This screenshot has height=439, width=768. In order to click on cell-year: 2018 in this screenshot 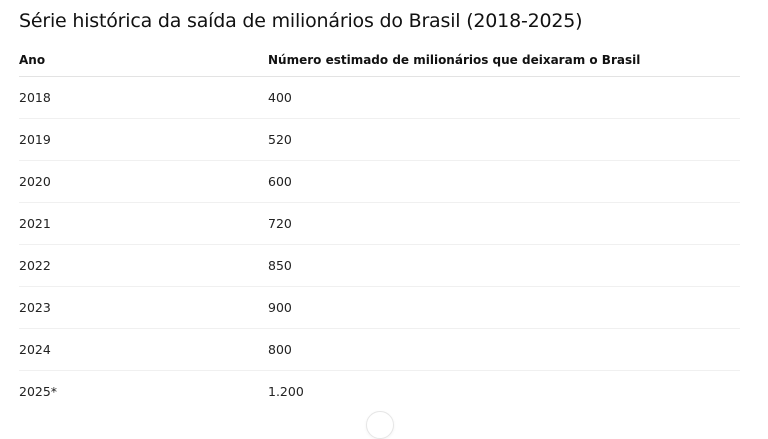, I will do `click(143, 97)`.